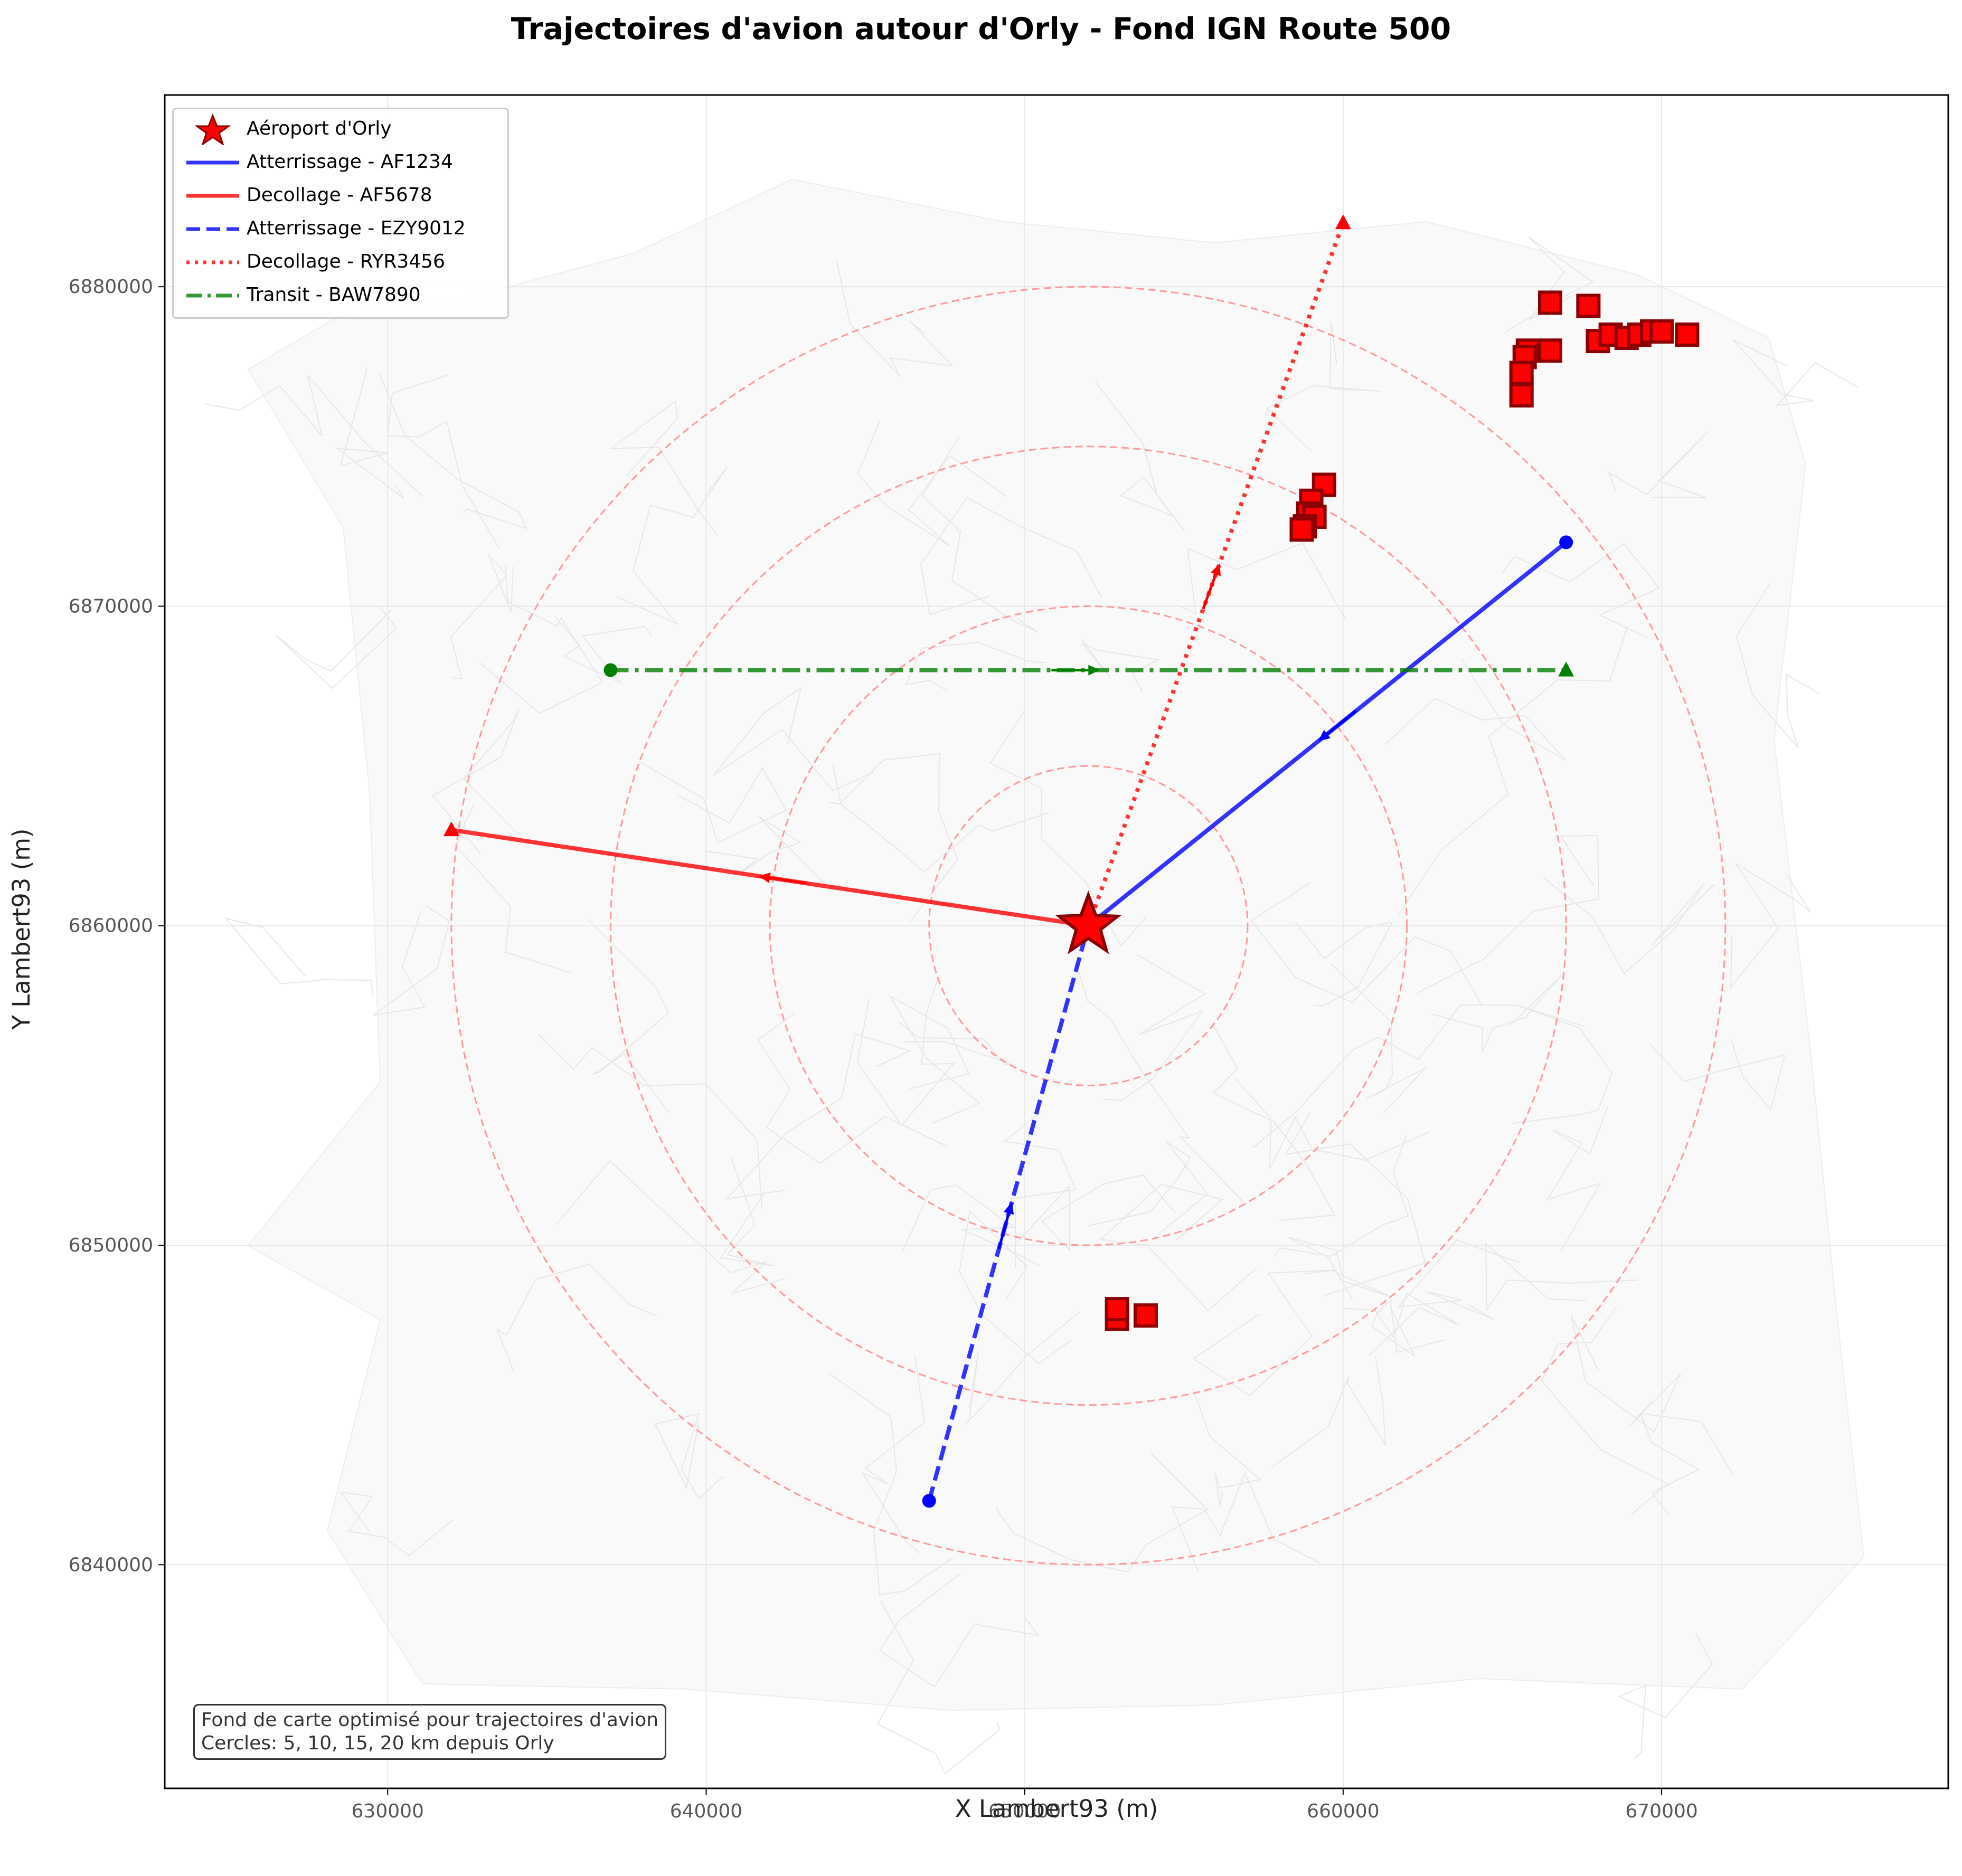  Describe the element at coordinates (1056, 1809) in the screenshot. I see `x-axis-label: X Lambert93 (m)` at that location.